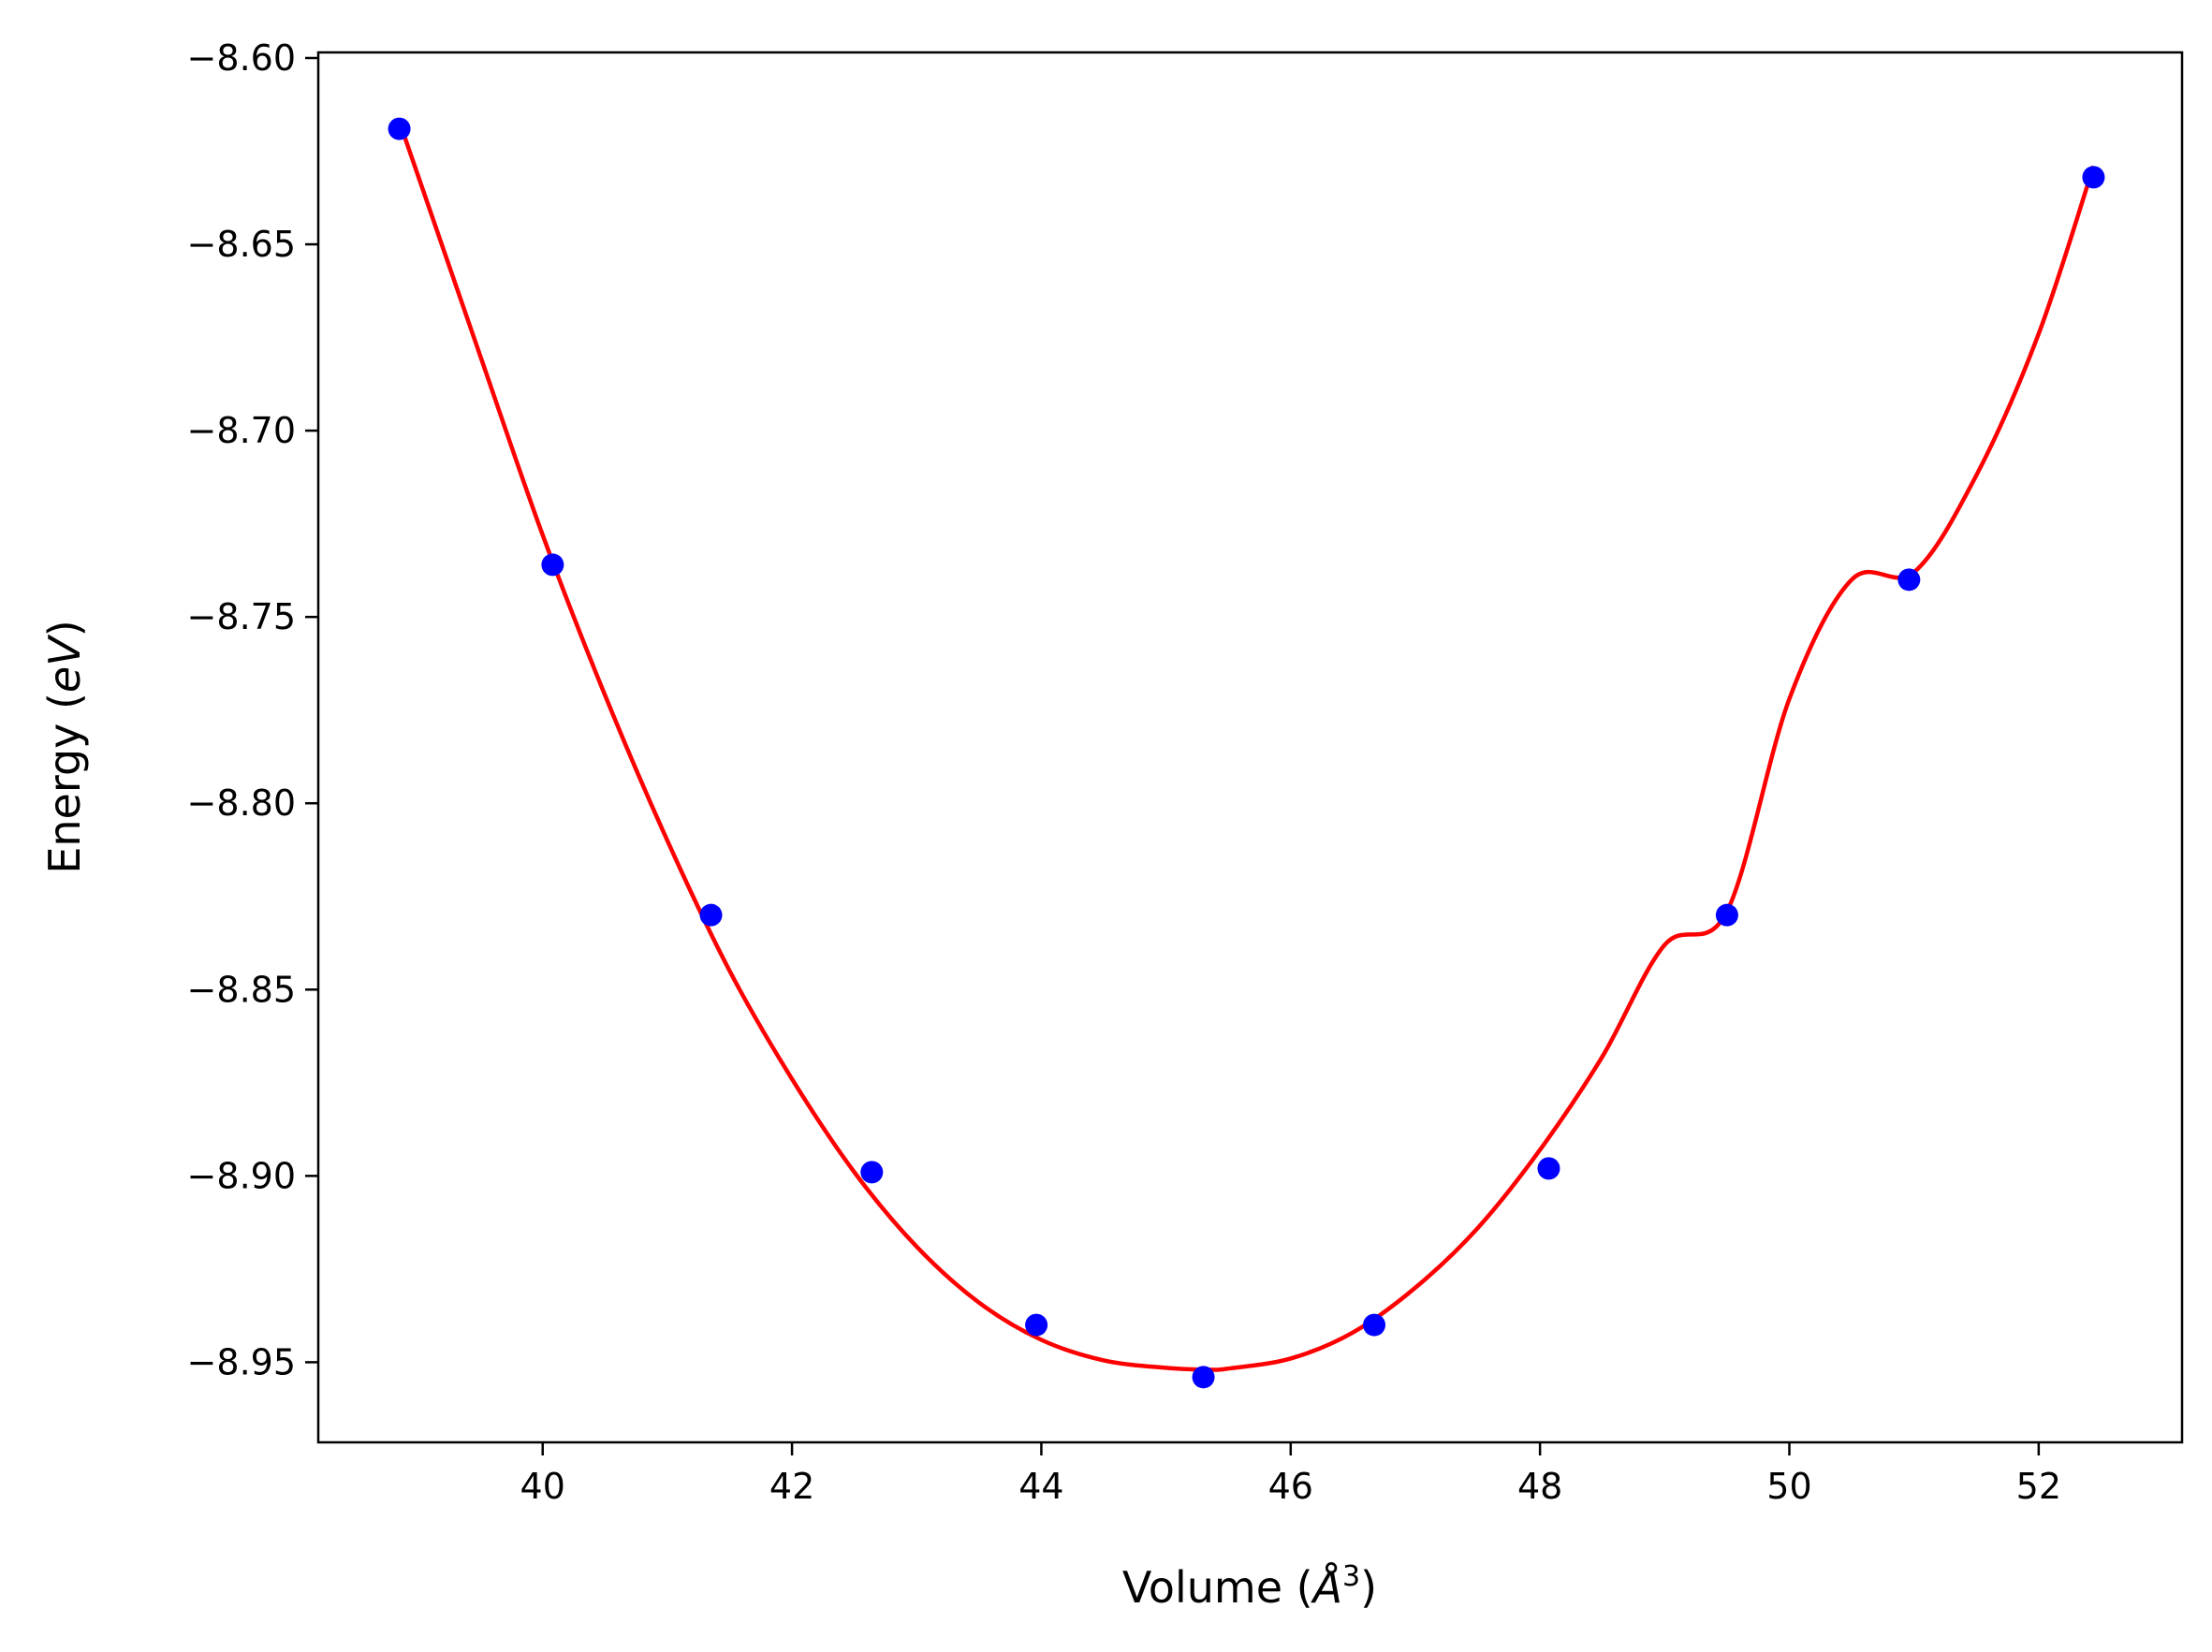 Image resolution: width=2212 pixels, height=1652 pixels. Describe the element at coordinates (241, 617) in the screenshot. I see `y-tick-label: −8.75` at that location.